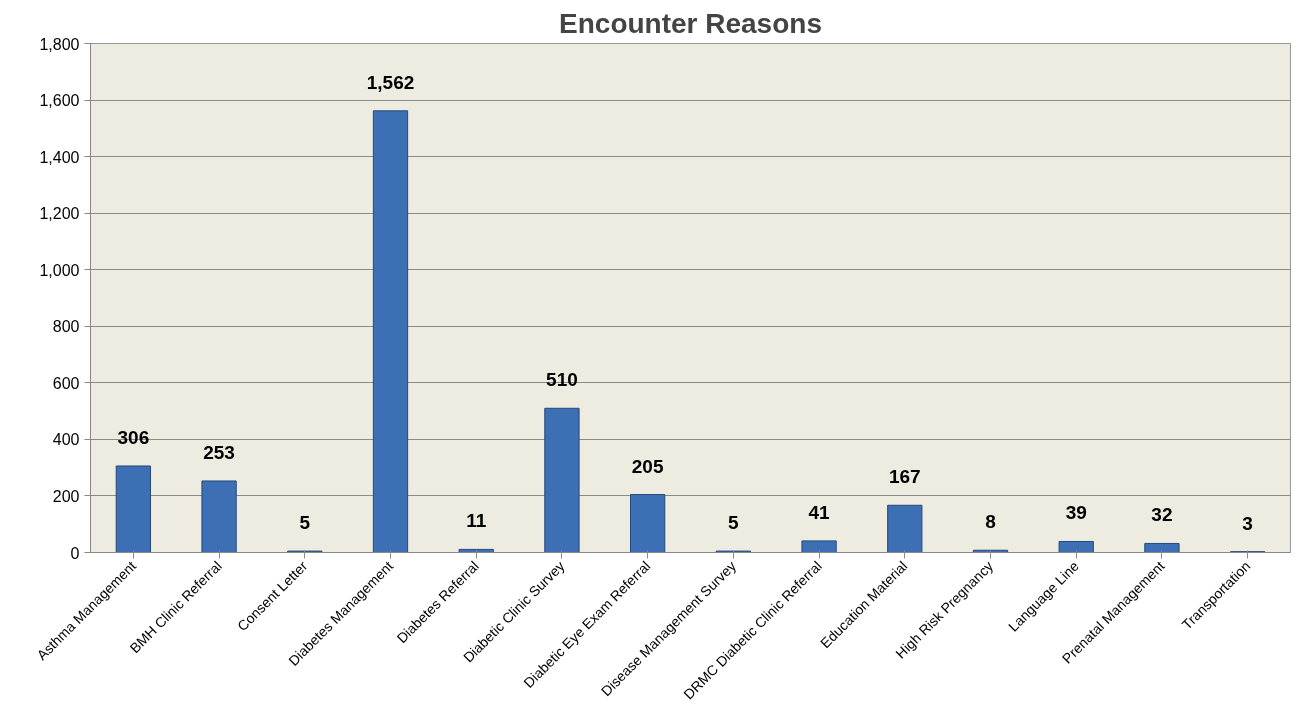 The height and width of the screenshot is (715, 1315). Describe the element at coordinates (133, 437) in the screenshot. I see `data-label: 306` at that location.